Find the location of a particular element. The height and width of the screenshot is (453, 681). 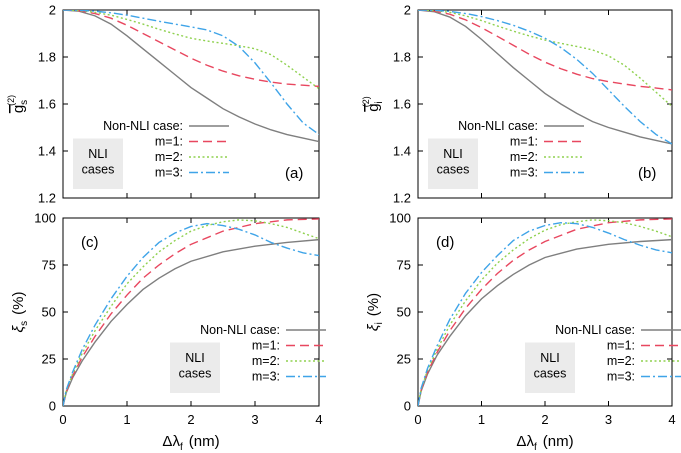

panel-letter: (a) is located at coordinates (294, 173).